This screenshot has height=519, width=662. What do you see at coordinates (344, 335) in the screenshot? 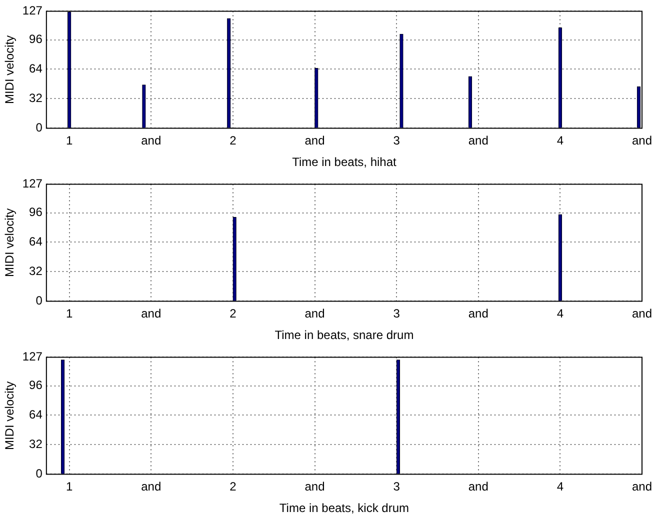
I see `x-axis-title: Time in beats, snare drum` at bounding box center [344, 335].